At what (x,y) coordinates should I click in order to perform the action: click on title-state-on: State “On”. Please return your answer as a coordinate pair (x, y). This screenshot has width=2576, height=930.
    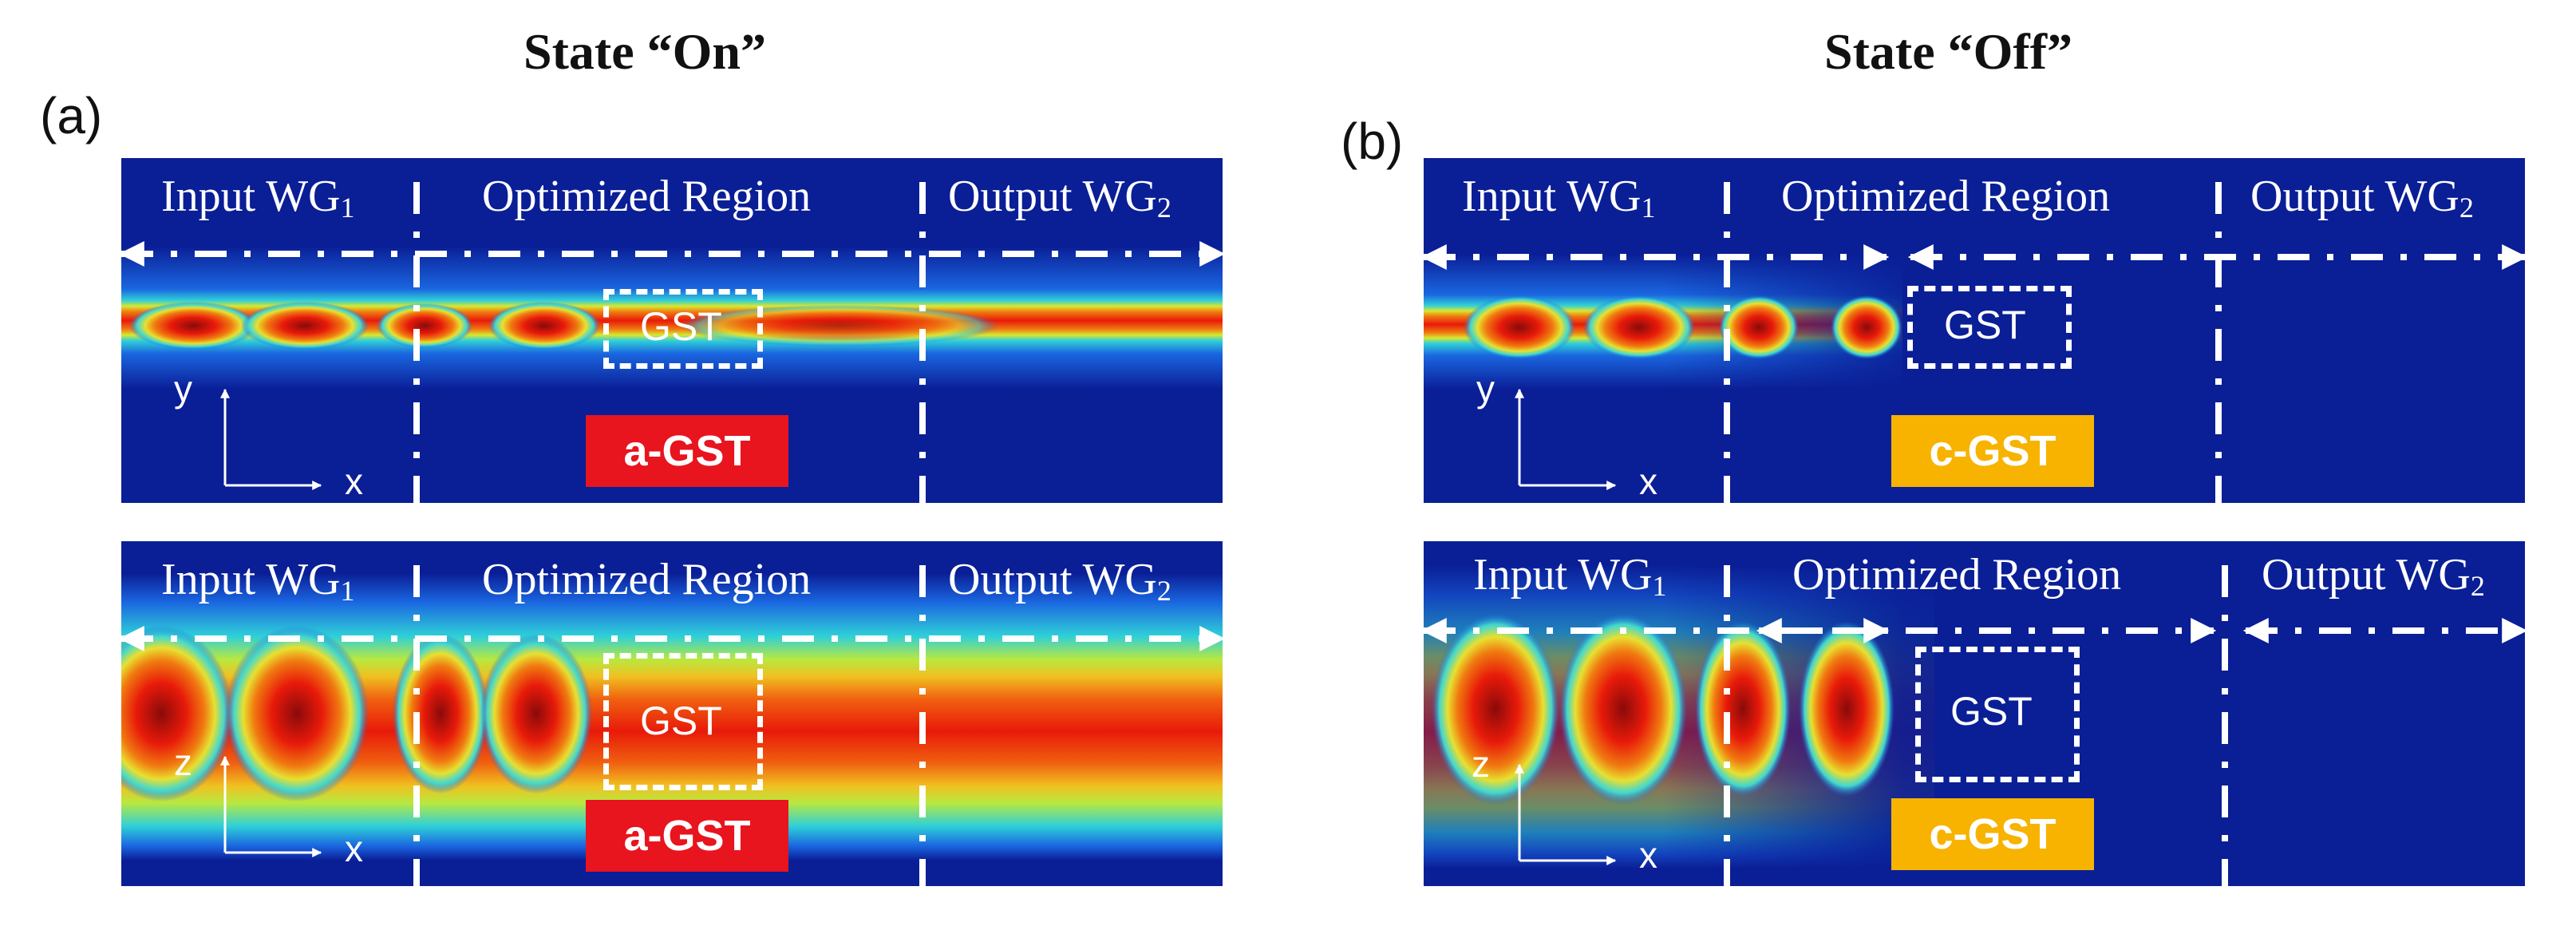
    Looking at the image, I should click on (644, 52).